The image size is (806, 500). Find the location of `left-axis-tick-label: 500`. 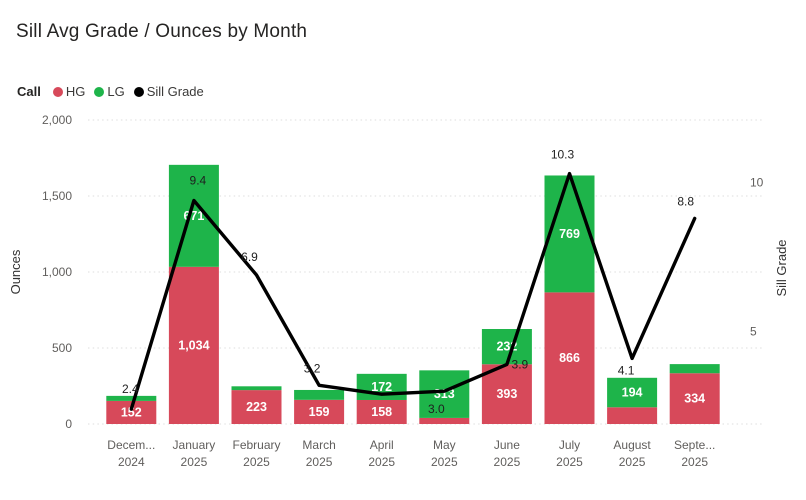

left-axis-tick-label: 500 is located at coordinates (62, 348).